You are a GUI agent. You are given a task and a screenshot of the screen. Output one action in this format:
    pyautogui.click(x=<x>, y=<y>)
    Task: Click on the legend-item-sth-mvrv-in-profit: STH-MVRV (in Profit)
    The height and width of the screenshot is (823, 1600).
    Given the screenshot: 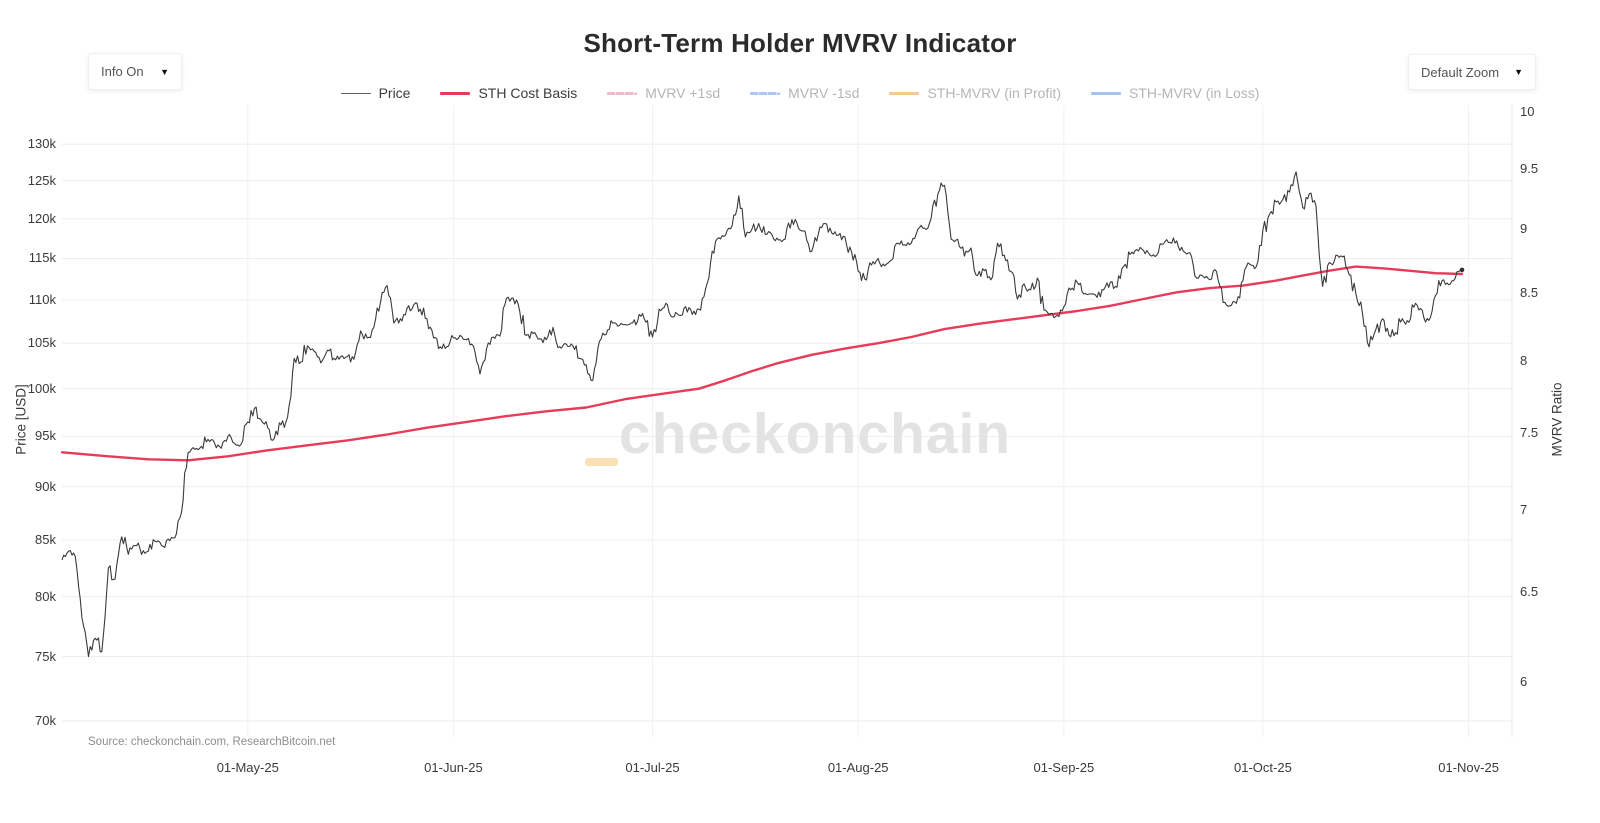 What is the action you would take?
    pyautogui.click(x=975, y=93)
    